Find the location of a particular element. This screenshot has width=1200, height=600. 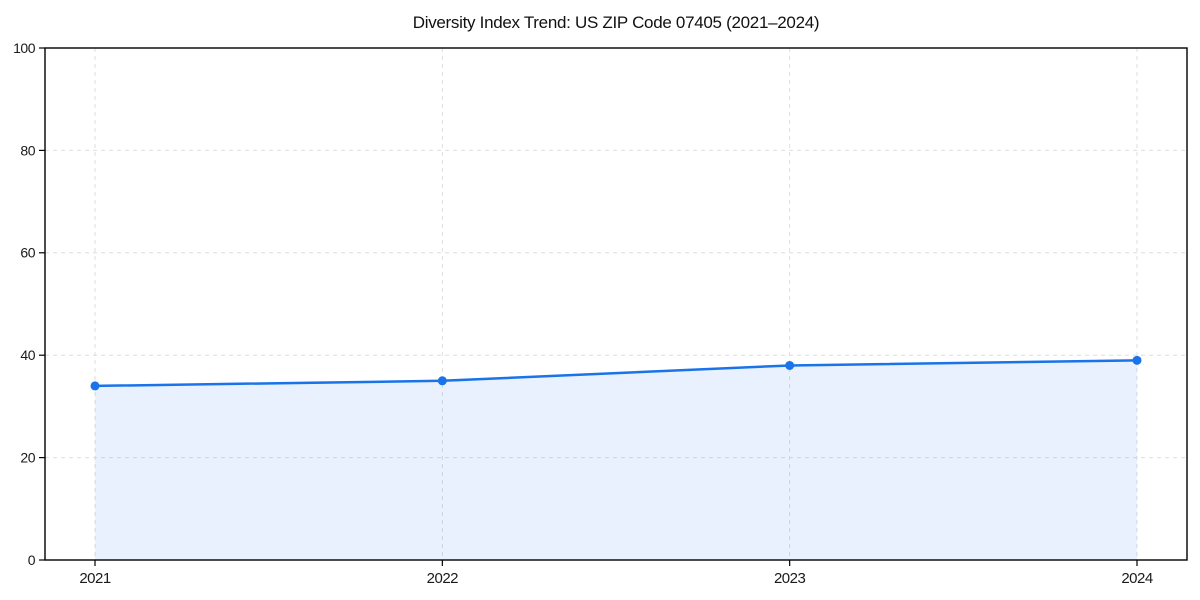

y-tick-label: 100 is located at coordinates (24, 48).